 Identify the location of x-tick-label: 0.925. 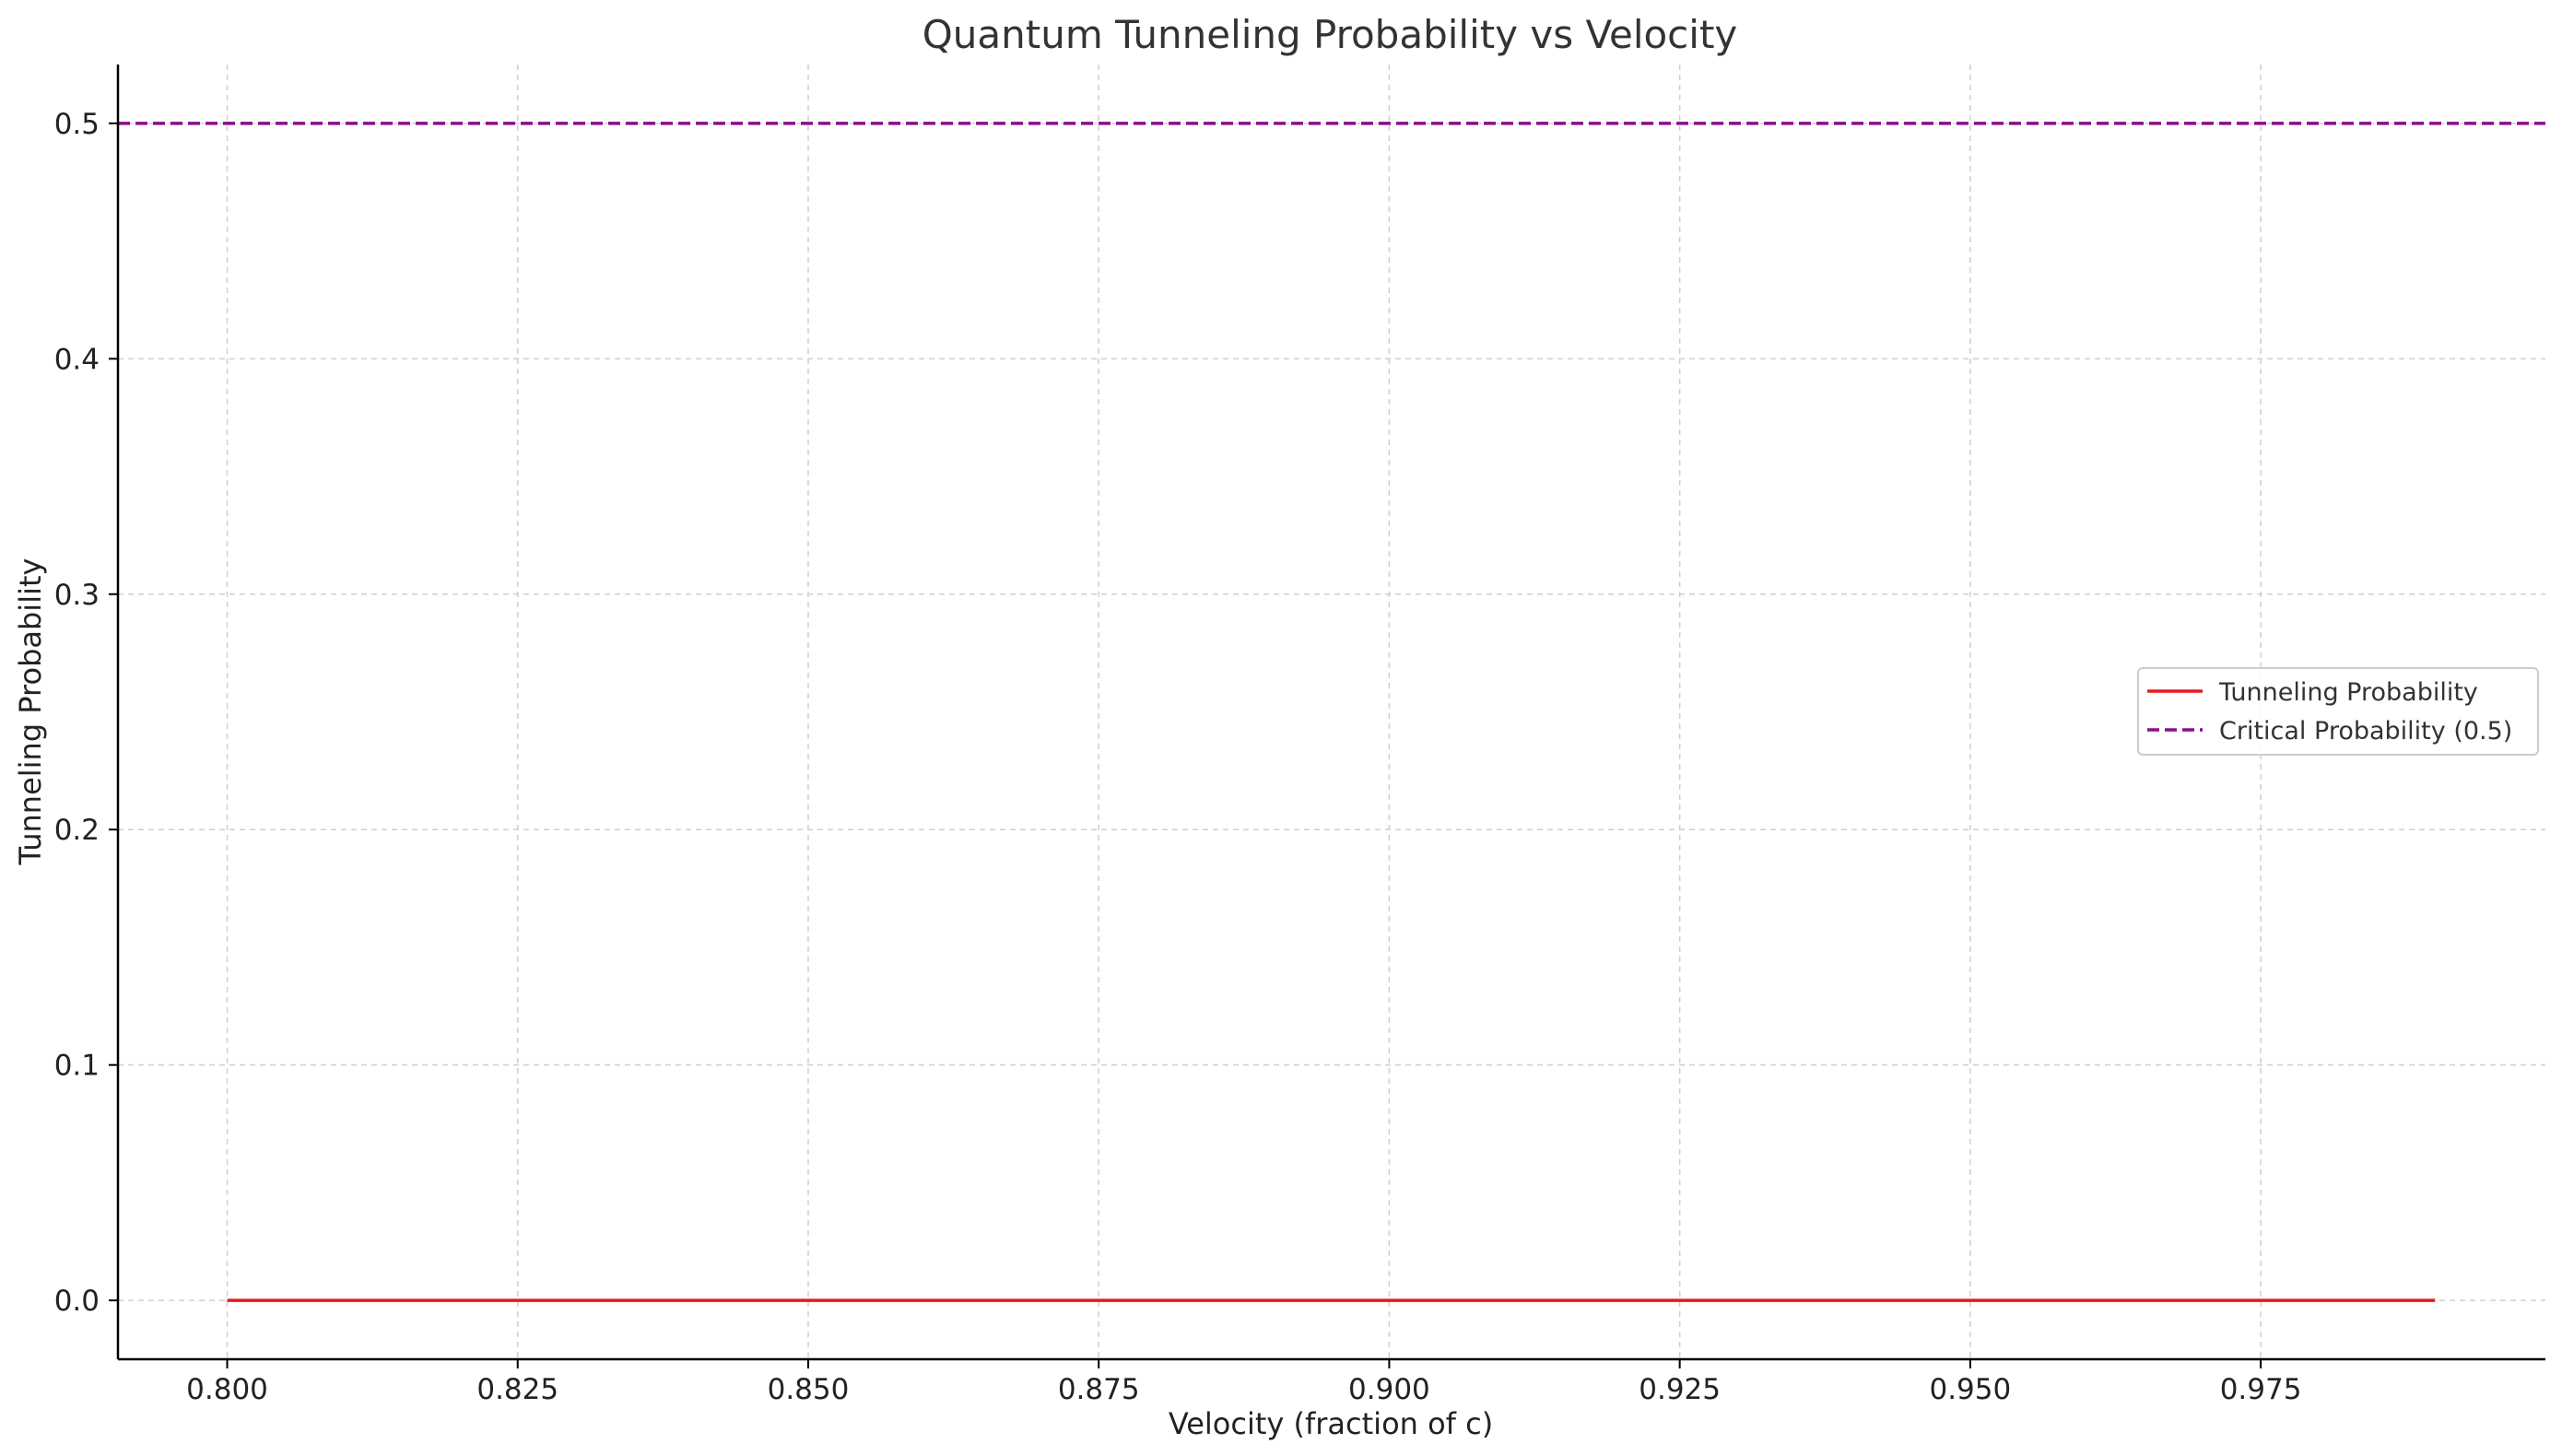
(1680, 1389).